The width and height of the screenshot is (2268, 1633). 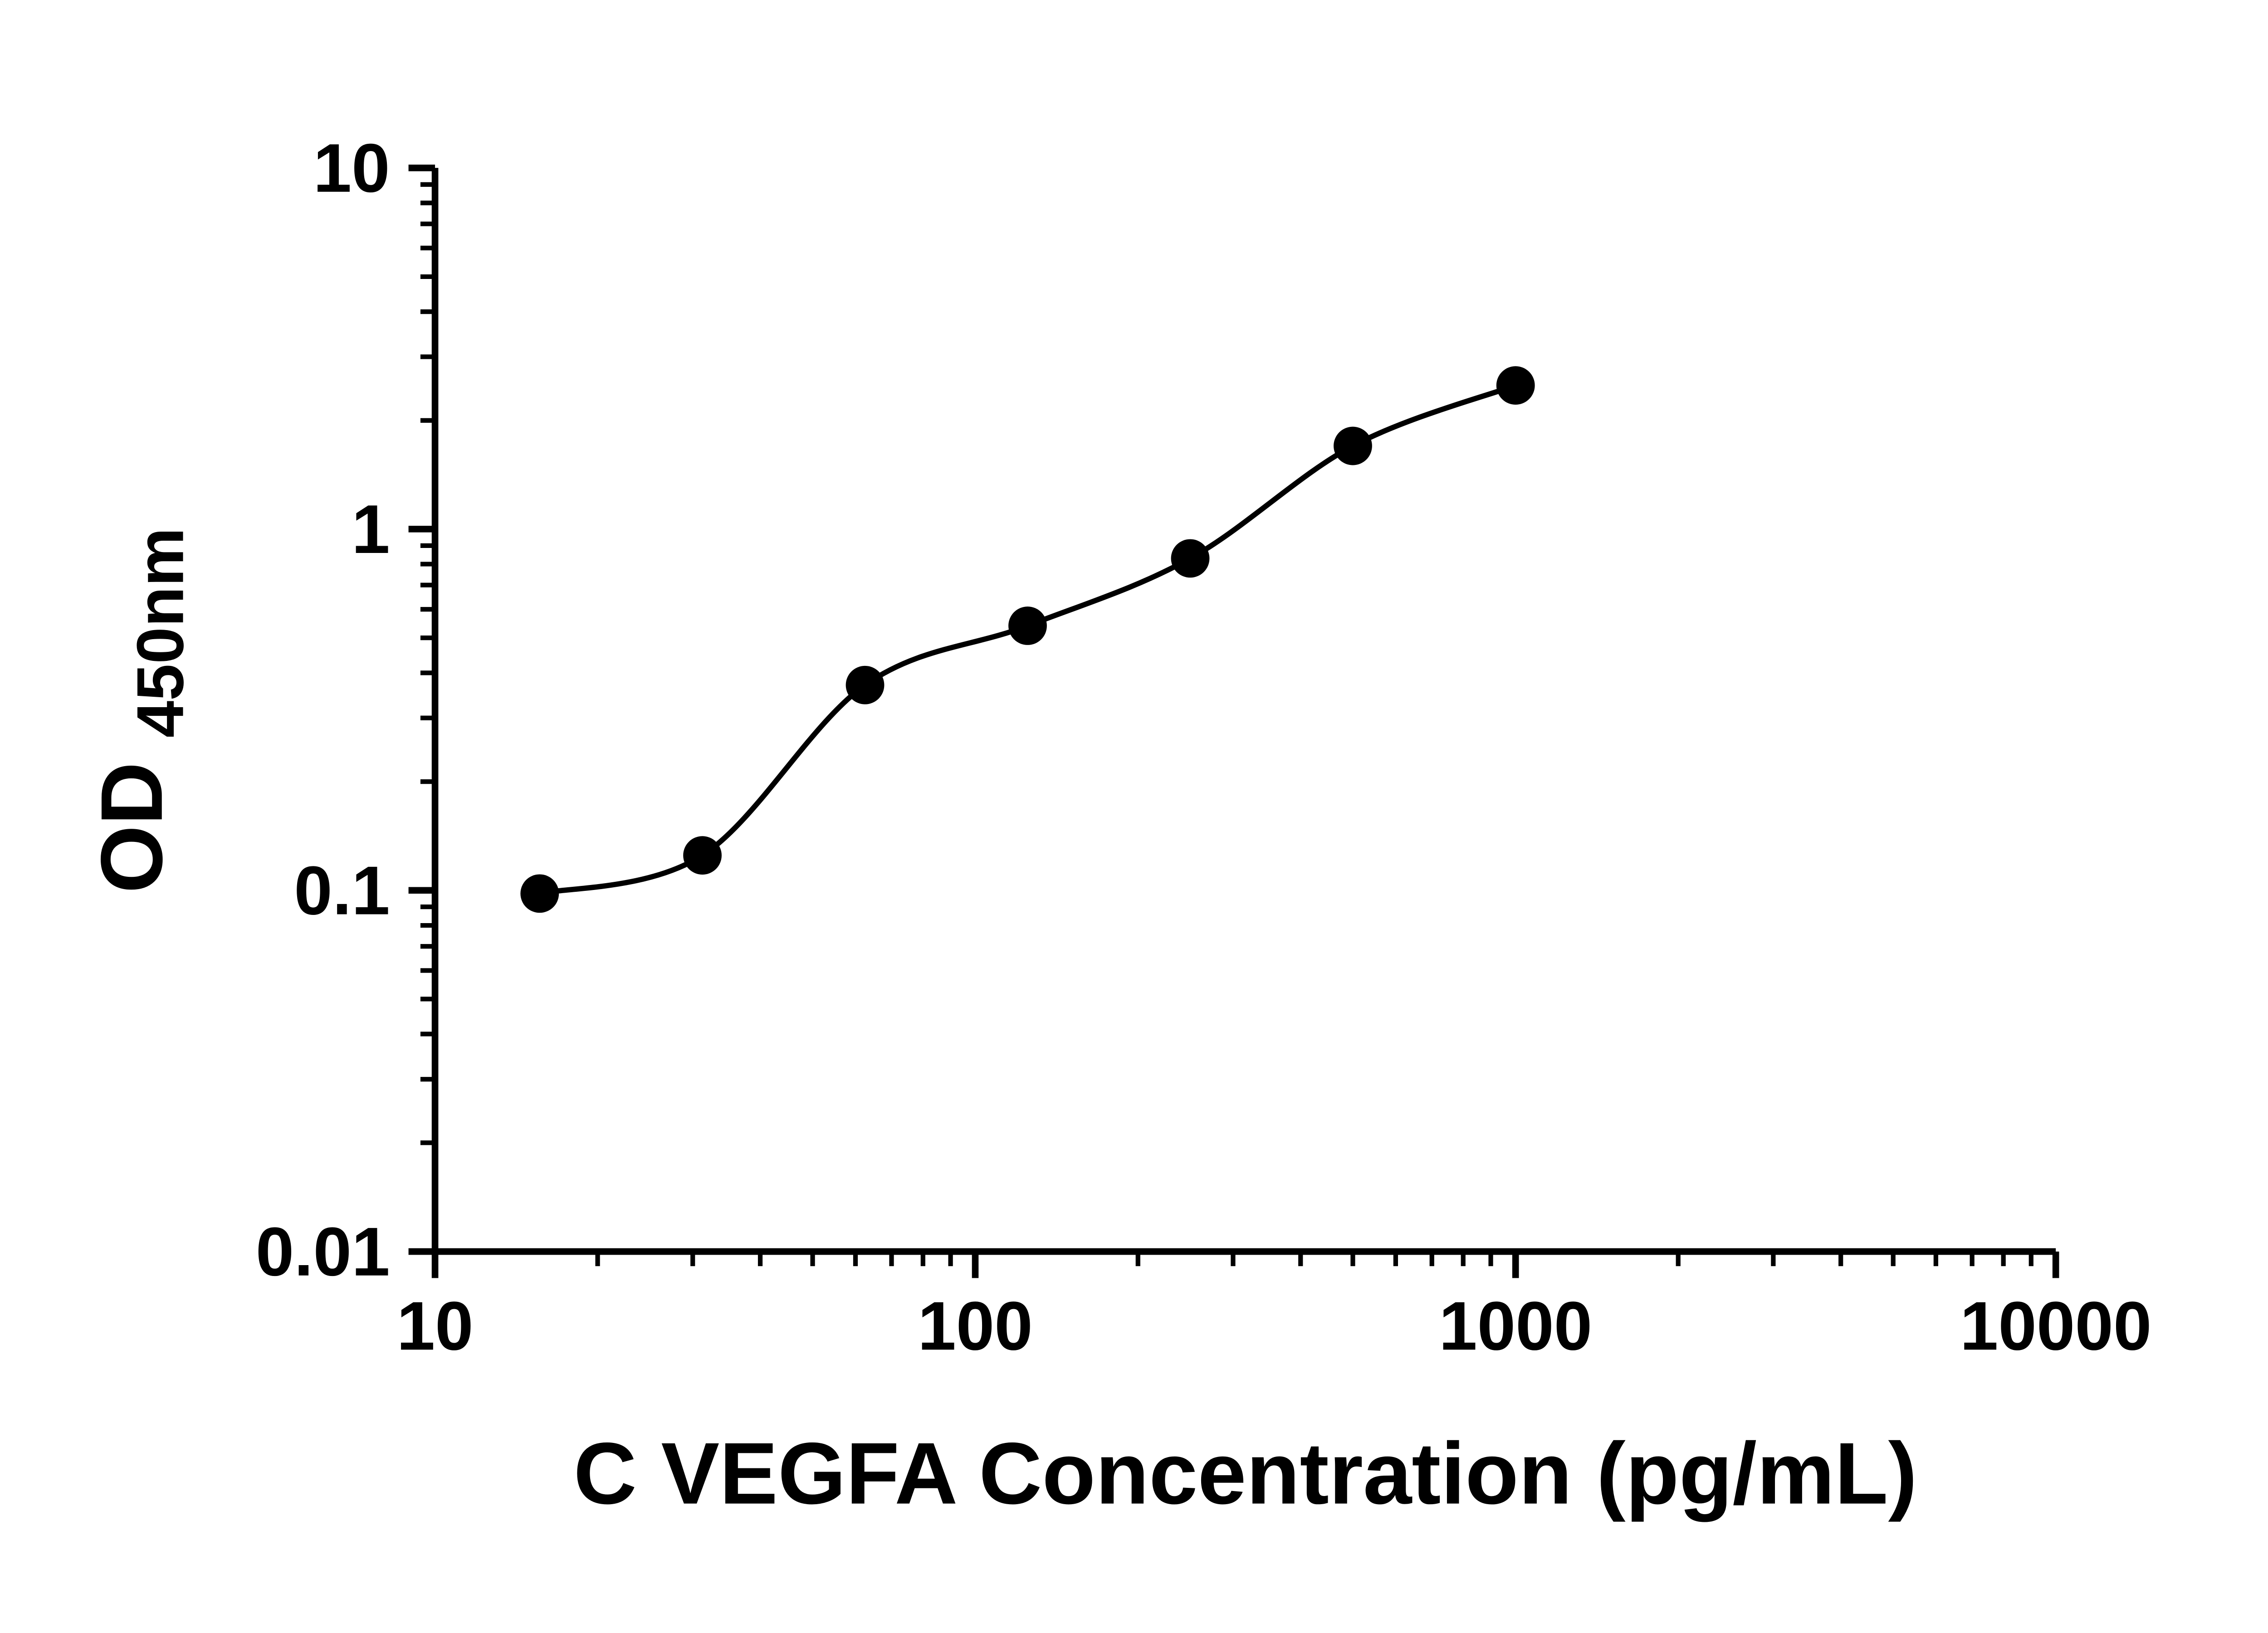 What do you see at coordinates (160, 633) in the screenshot?
I see `y-axis-title-sub: 450nm` at bounding box center [160, 633].